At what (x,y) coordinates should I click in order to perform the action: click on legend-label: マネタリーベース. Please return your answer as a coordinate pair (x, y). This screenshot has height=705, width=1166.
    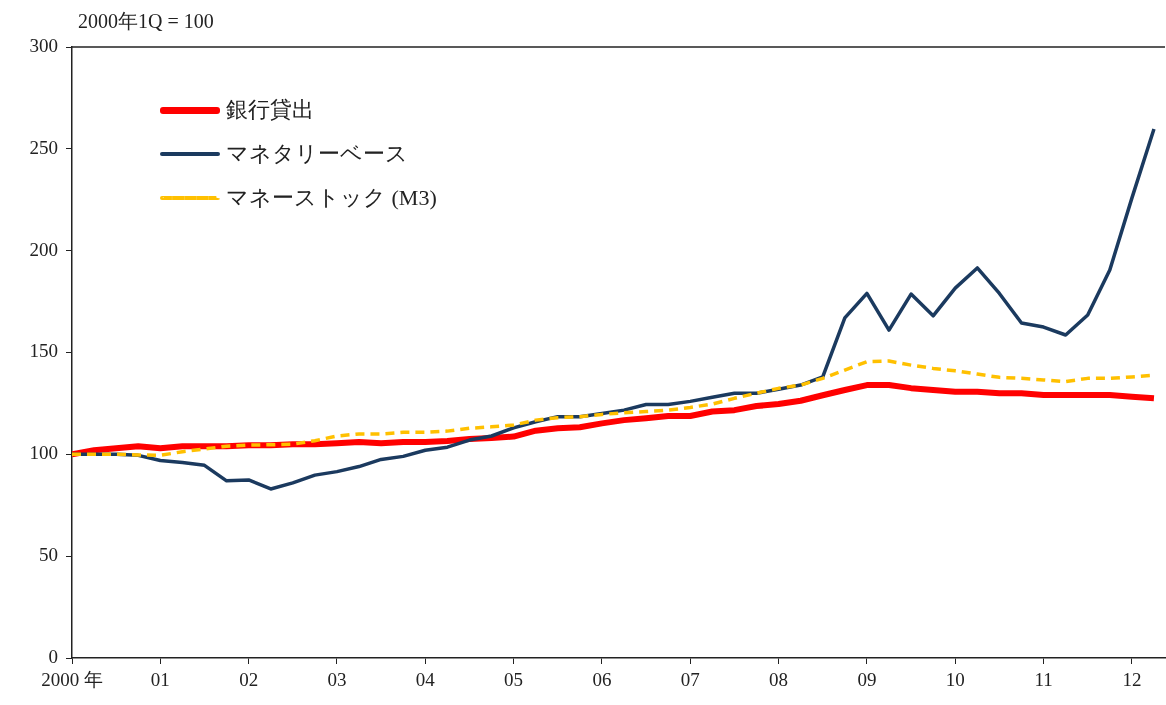
    Looking at the image, I should click on (317, 154).